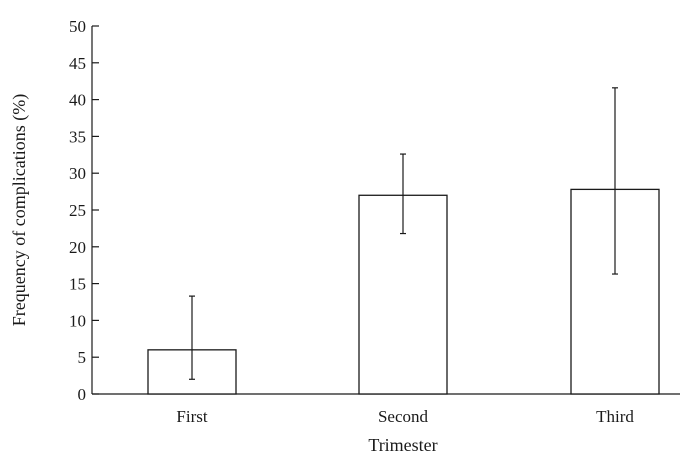 The height and width of the screenshot is (459, 680). Describe the element at coordinates (77, 63) in the screenshot. I see `y-tick-label: 45` at that location.